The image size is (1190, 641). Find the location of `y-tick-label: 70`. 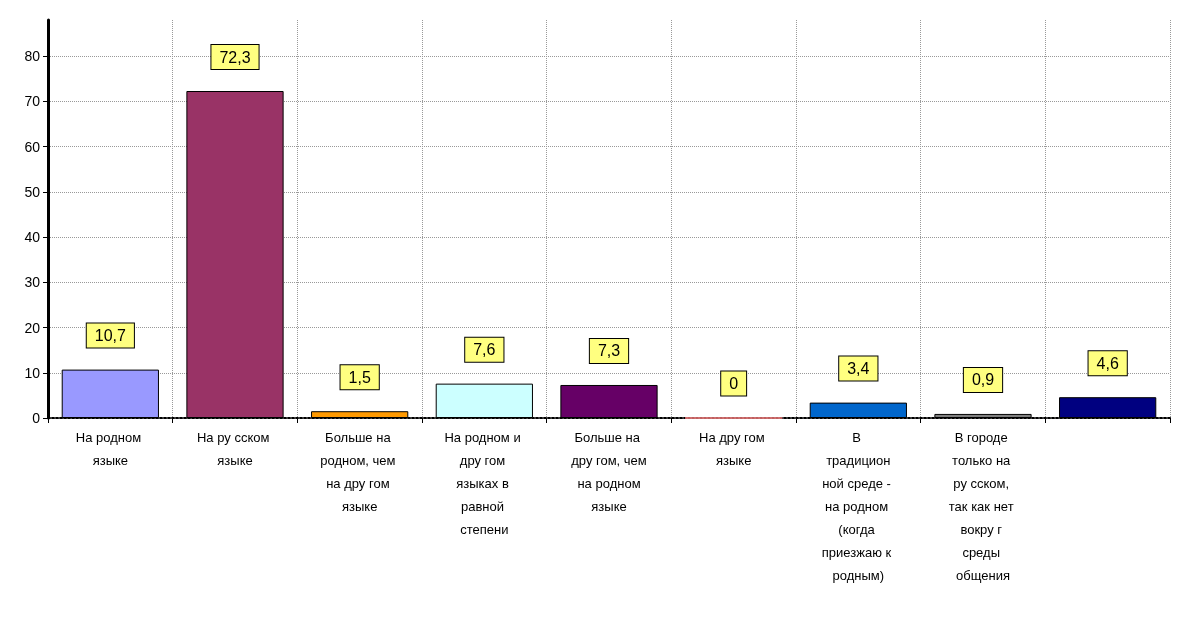

y-tick-label: 70 is located at coordinates (32, 101).